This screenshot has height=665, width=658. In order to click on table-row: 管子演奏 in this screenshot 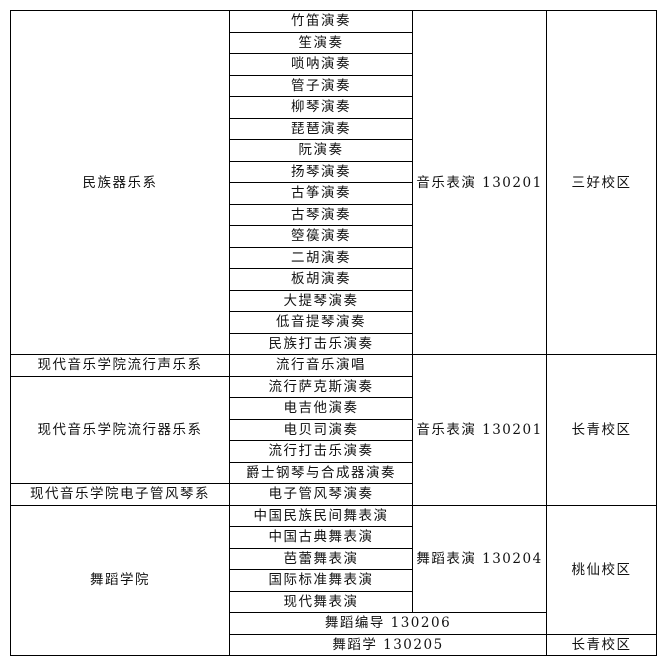, I will do `click(334, 85)`.